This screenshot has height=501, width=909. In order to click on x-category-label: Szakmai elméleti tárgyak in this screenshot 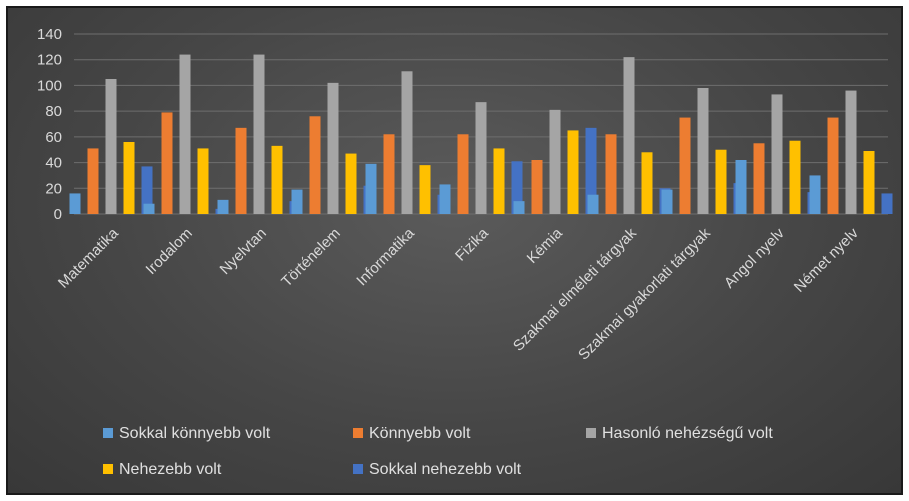, I will do `click(575, 289)`.